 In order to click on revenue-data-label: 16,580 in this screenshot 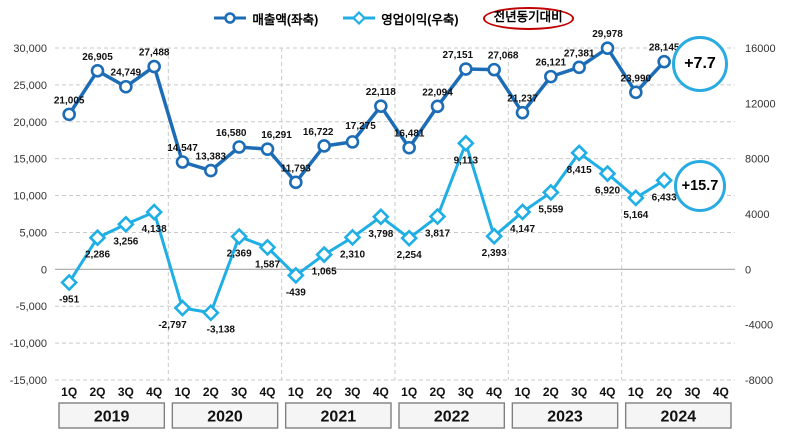, I will do `click(231, 133)`.